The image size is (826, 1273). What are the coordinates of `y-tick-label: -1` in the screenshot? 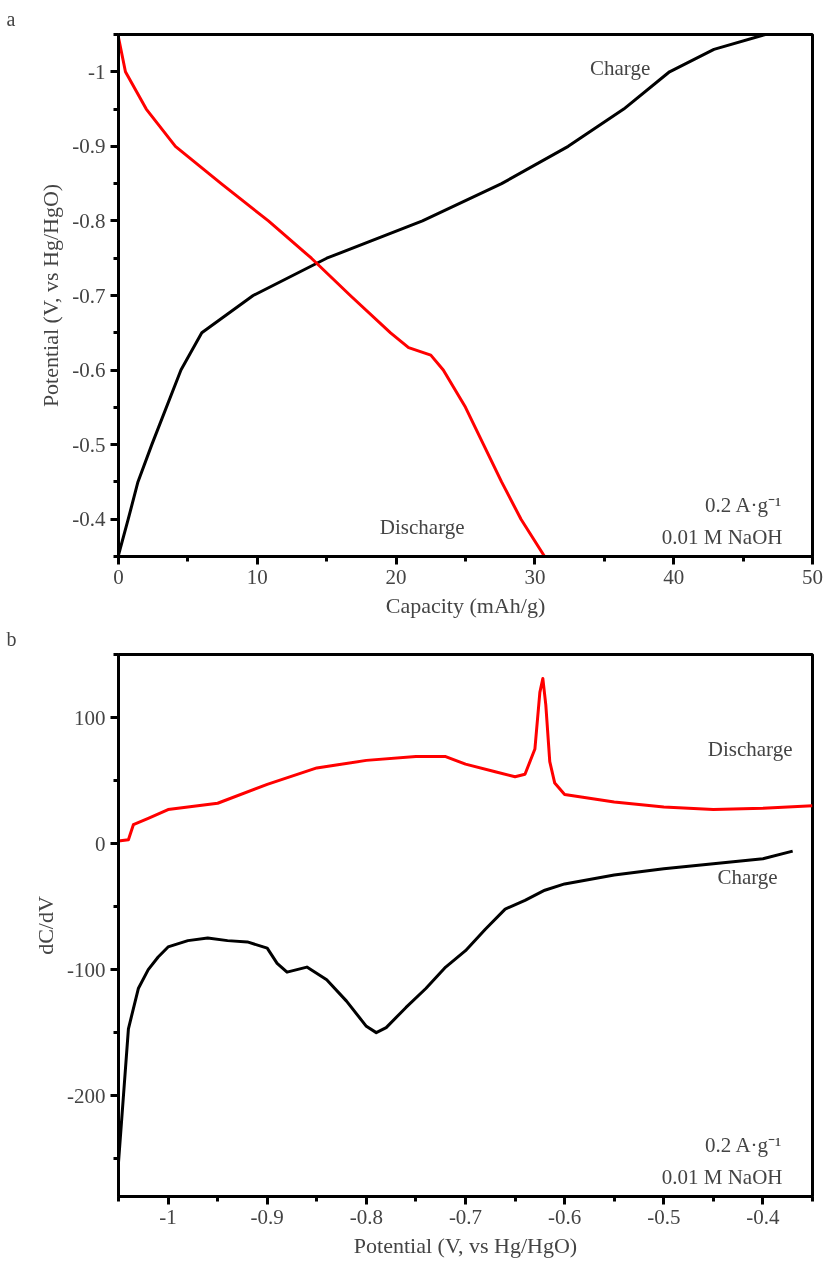 It's located at (97, 71).